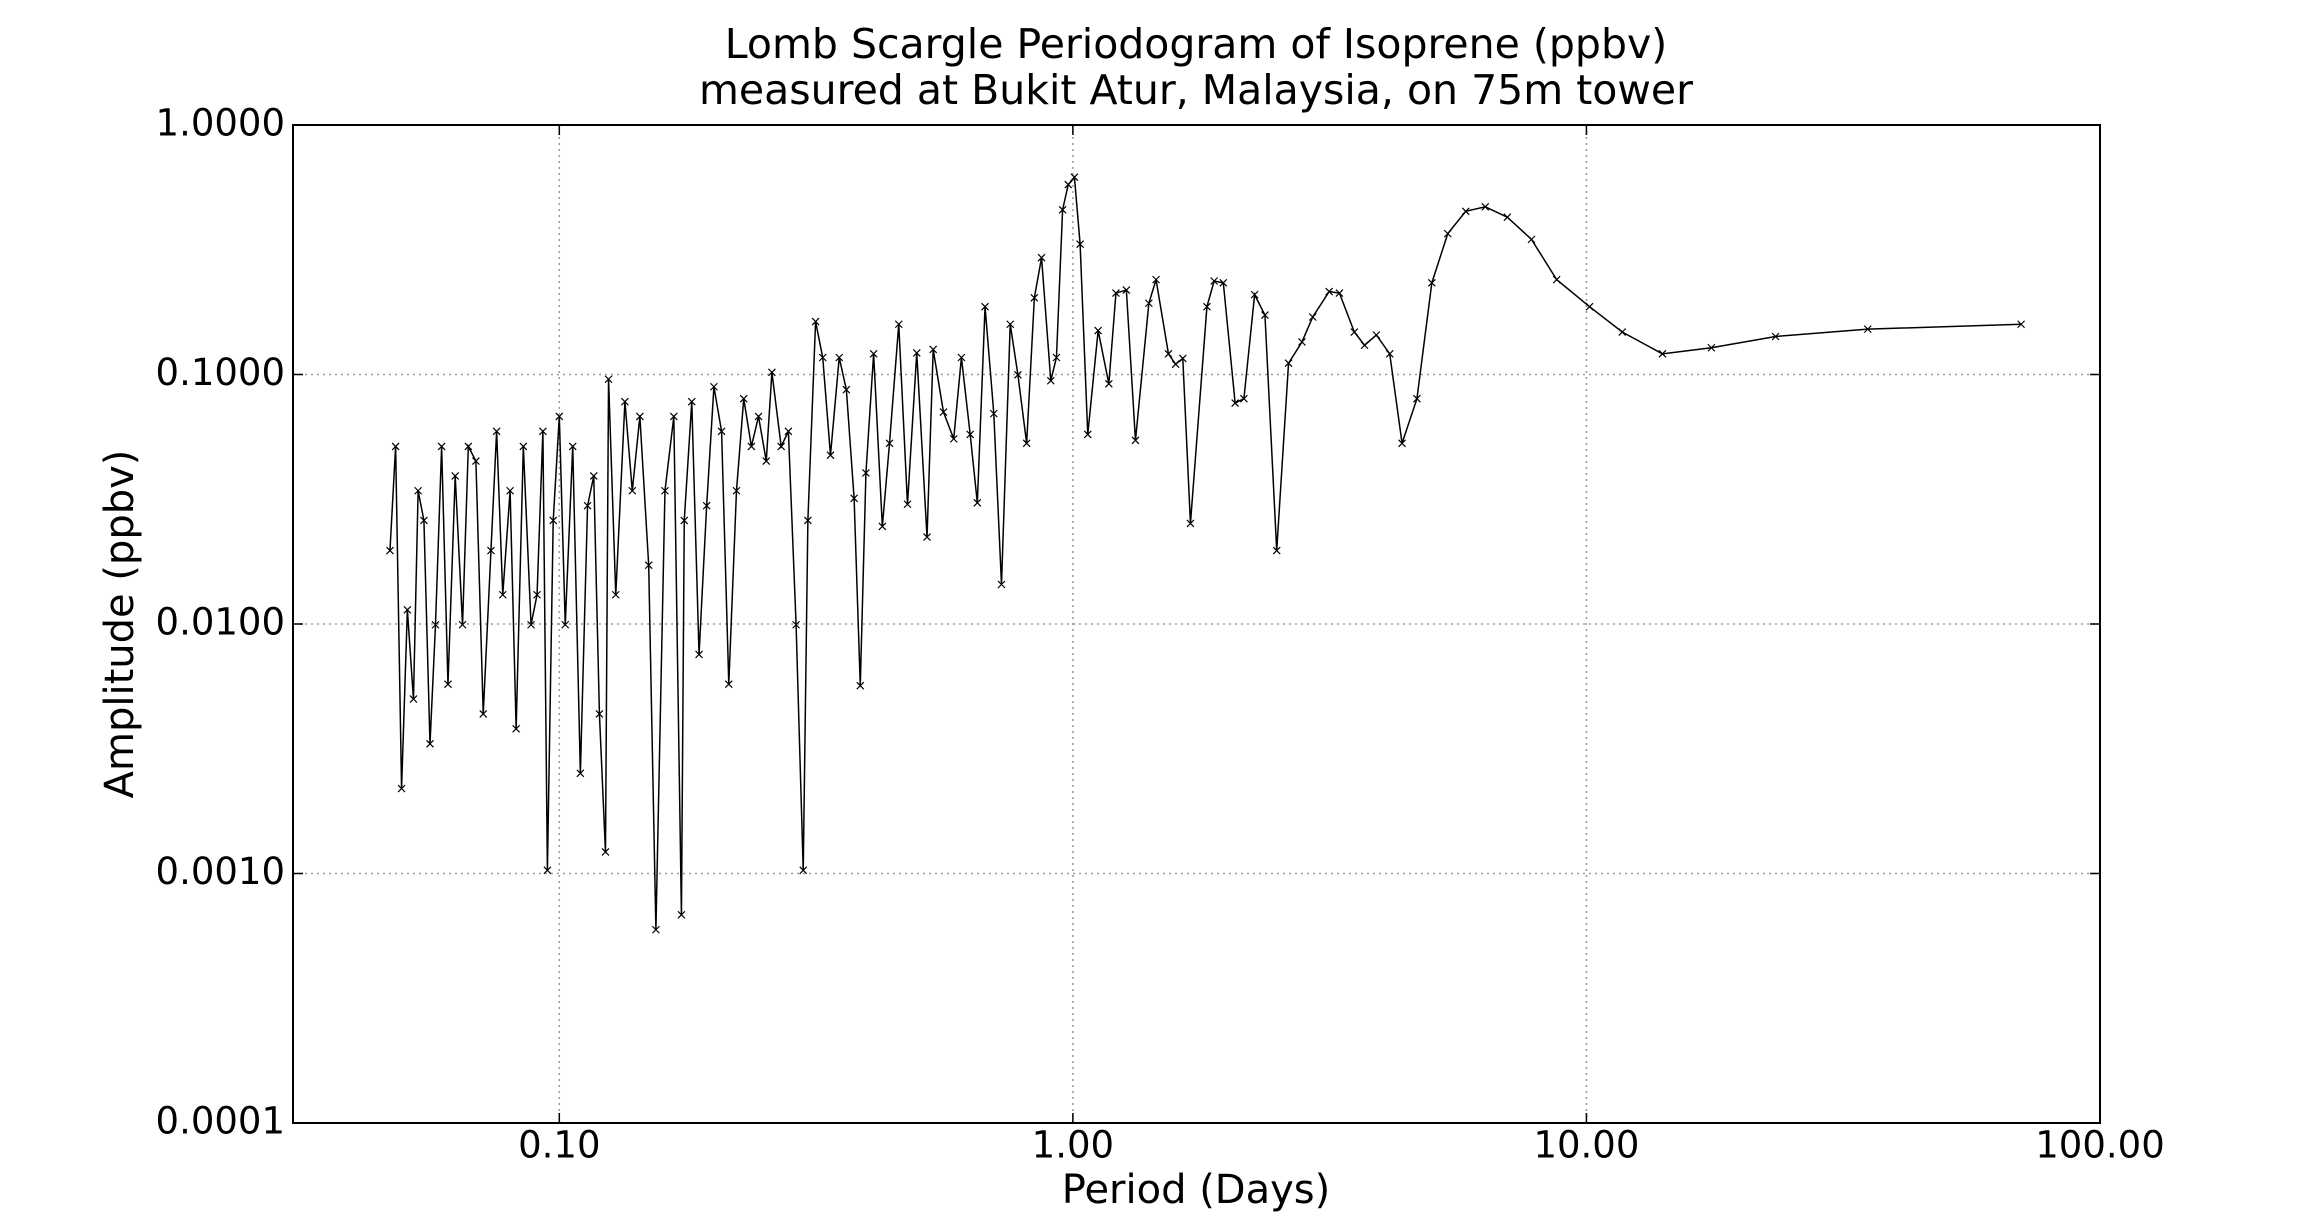  Describe the element at coordinates (220, 1121) in the screenshot. I see `y-tick-label: 0.0001` at that location.